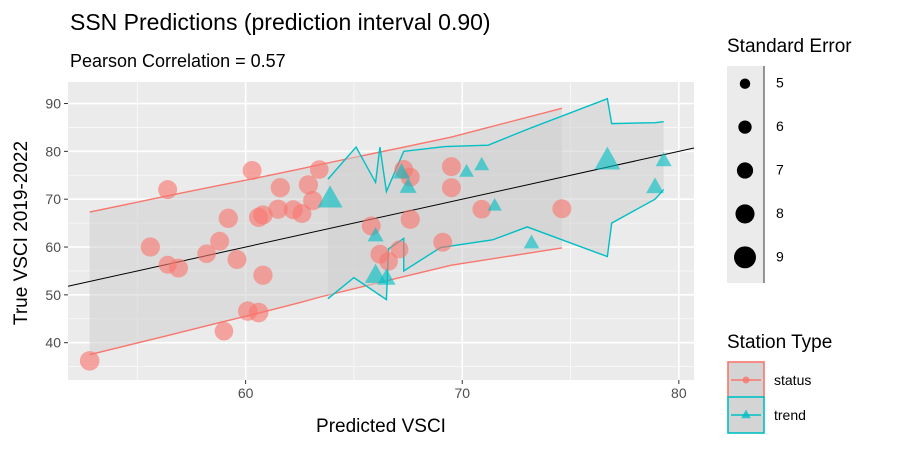 The image size is (900, 450). What do you see at coordinates (780, 126) in the screenshot?
I see `size-legend-label-6: 6` at bounding box center [780, 126].